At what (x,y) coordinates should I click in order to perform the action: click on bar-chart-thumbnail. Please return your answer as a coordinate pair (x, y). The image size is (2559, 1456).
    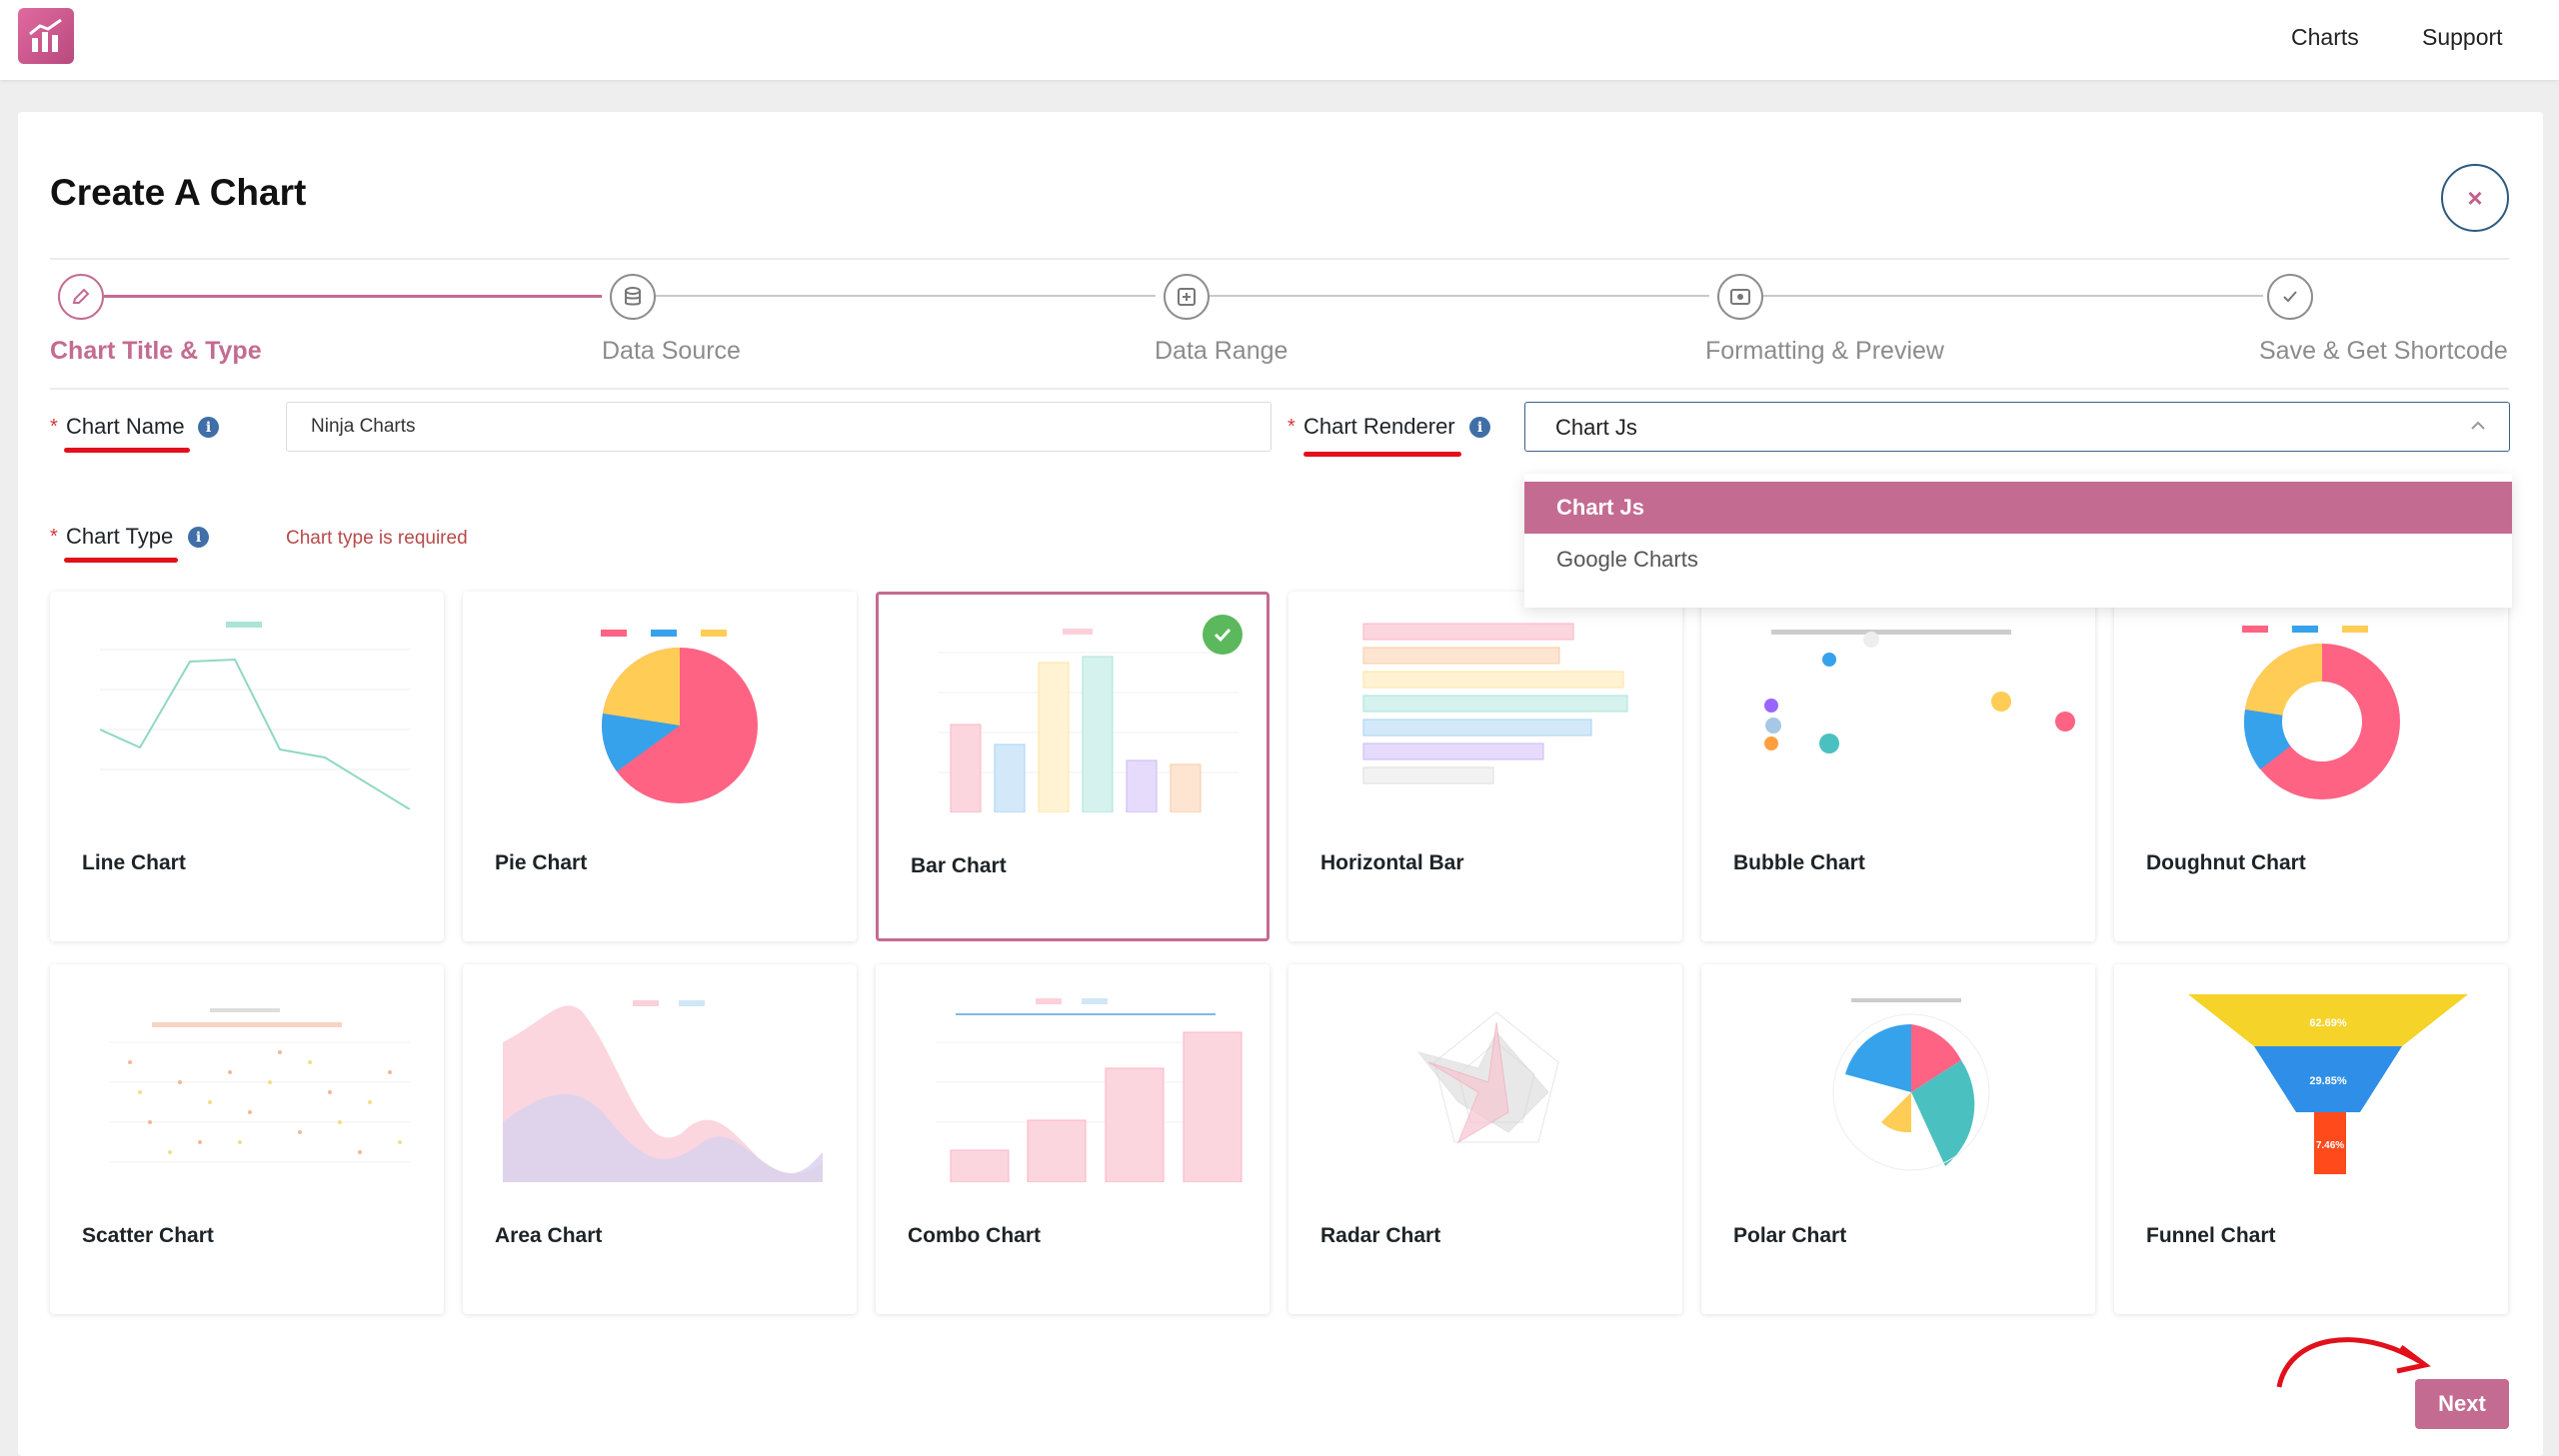
    Looking at the image, I should click on (1089, 720).